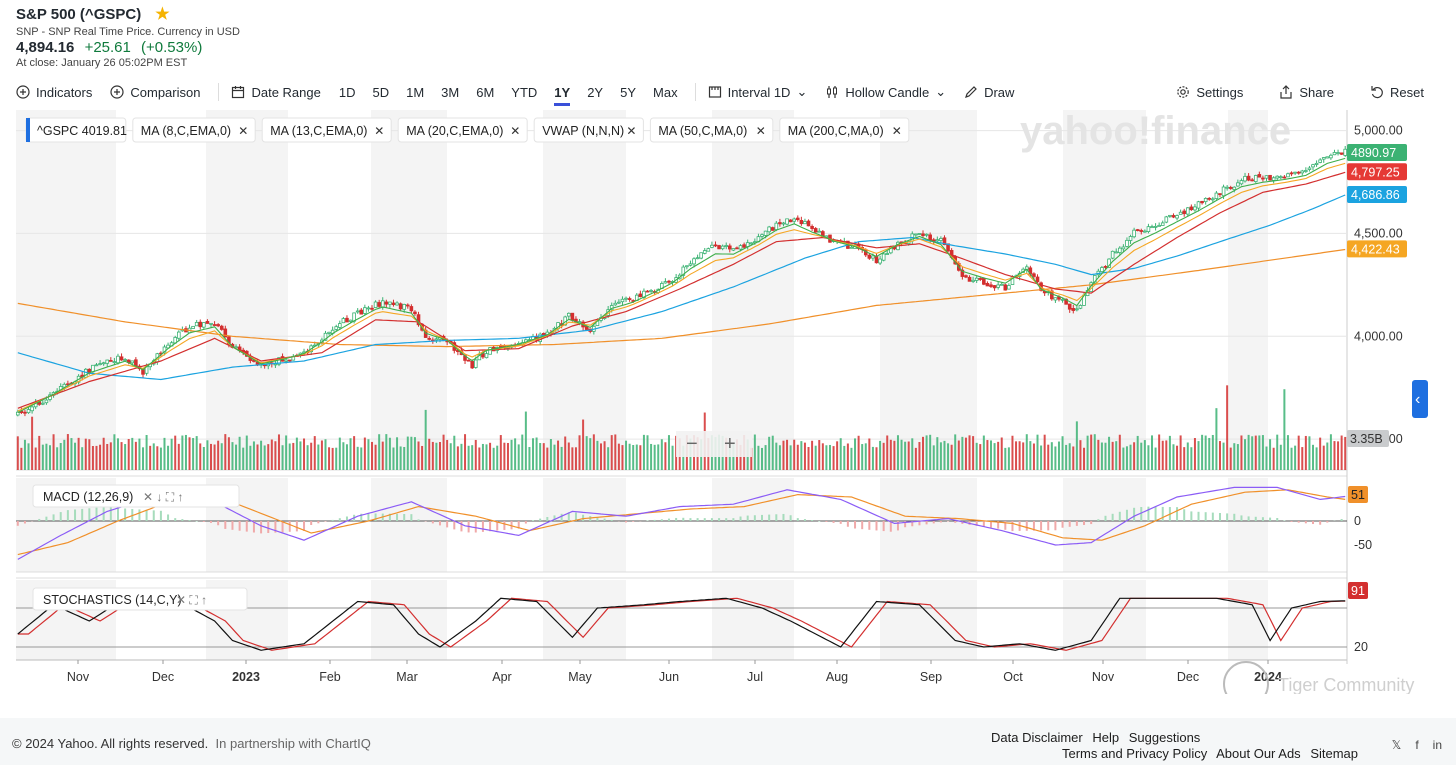 Image resolution: width=1456 pixels, height=765 pixels. What do you see at coordinates (761, 131) in the screenshot?
I see `close-icon: ✕` at bounding box center [761, 131].